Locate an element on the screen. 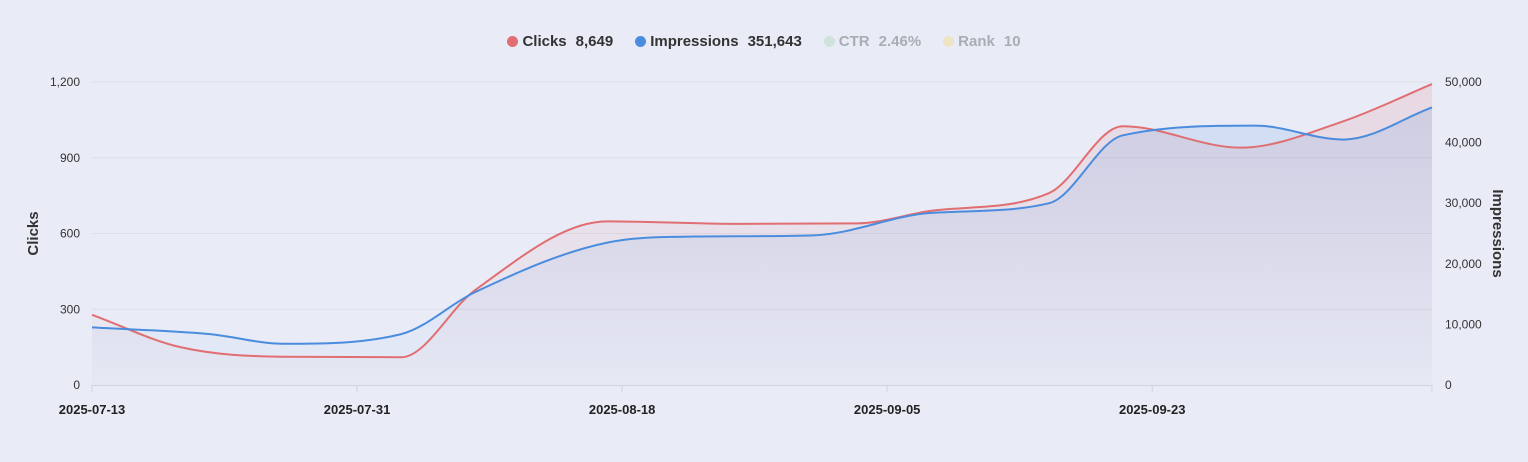  x-tick-label: 2025-08-18 is located at coordinates (622, 409).